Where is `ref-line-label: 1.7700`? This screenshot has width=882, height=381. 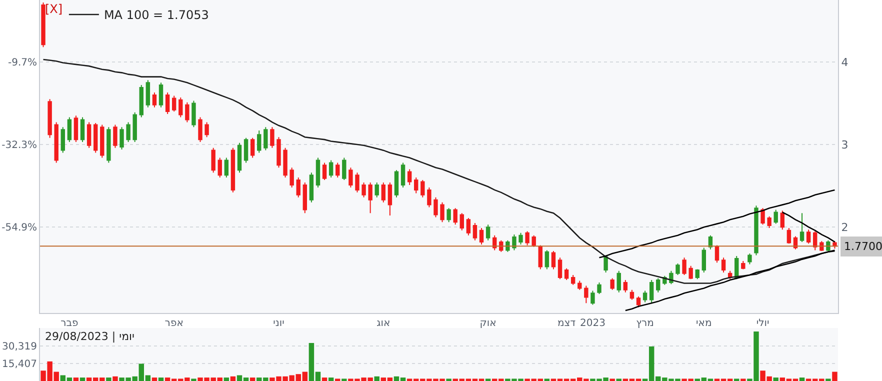
ref-line-label: 1.7700 is located at coordinates (863, 246).